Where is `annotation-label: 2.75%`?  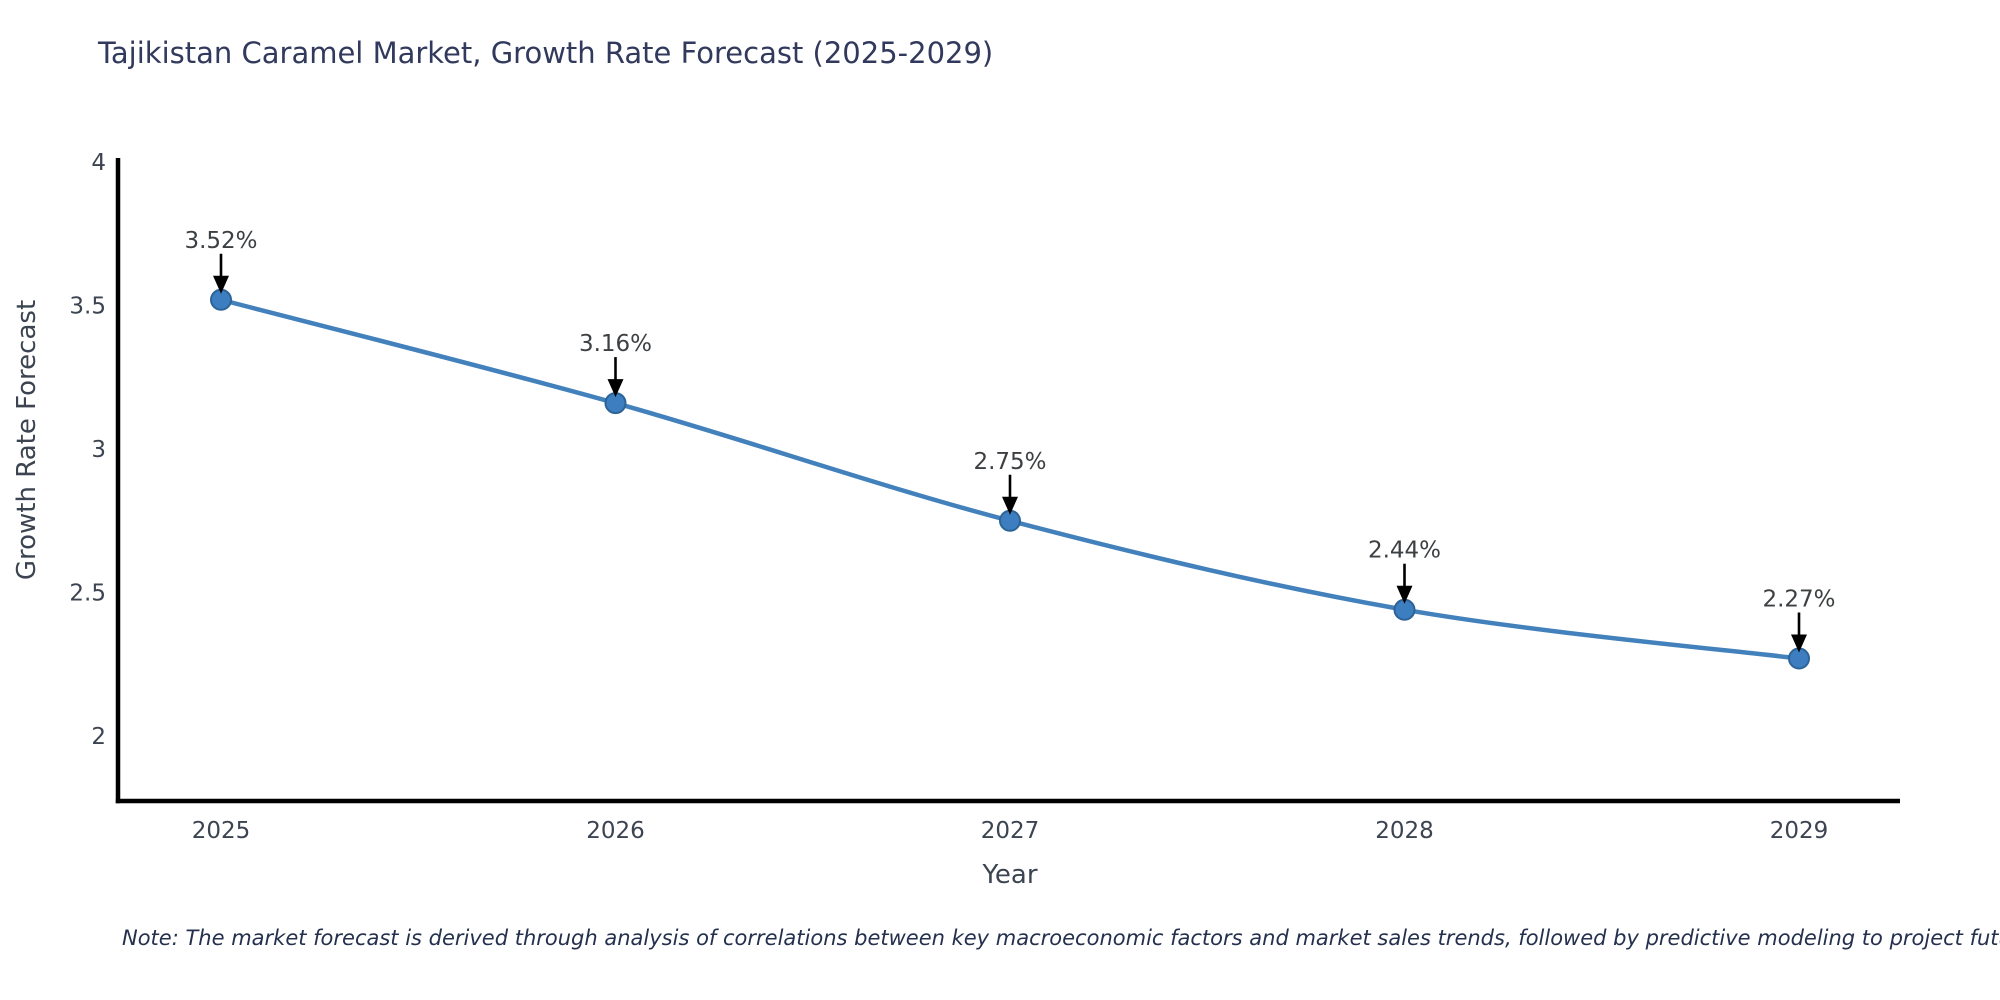
annotation-label: 2.75% is located at coordinates (1009, 462).